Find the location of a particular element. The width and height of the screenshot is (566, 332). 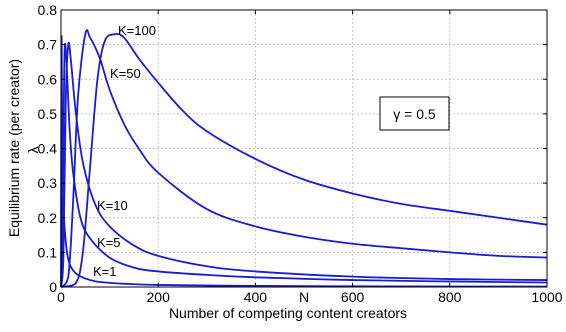

x-axis-label: Number of competing content creators is located at coordinates (288, 313).